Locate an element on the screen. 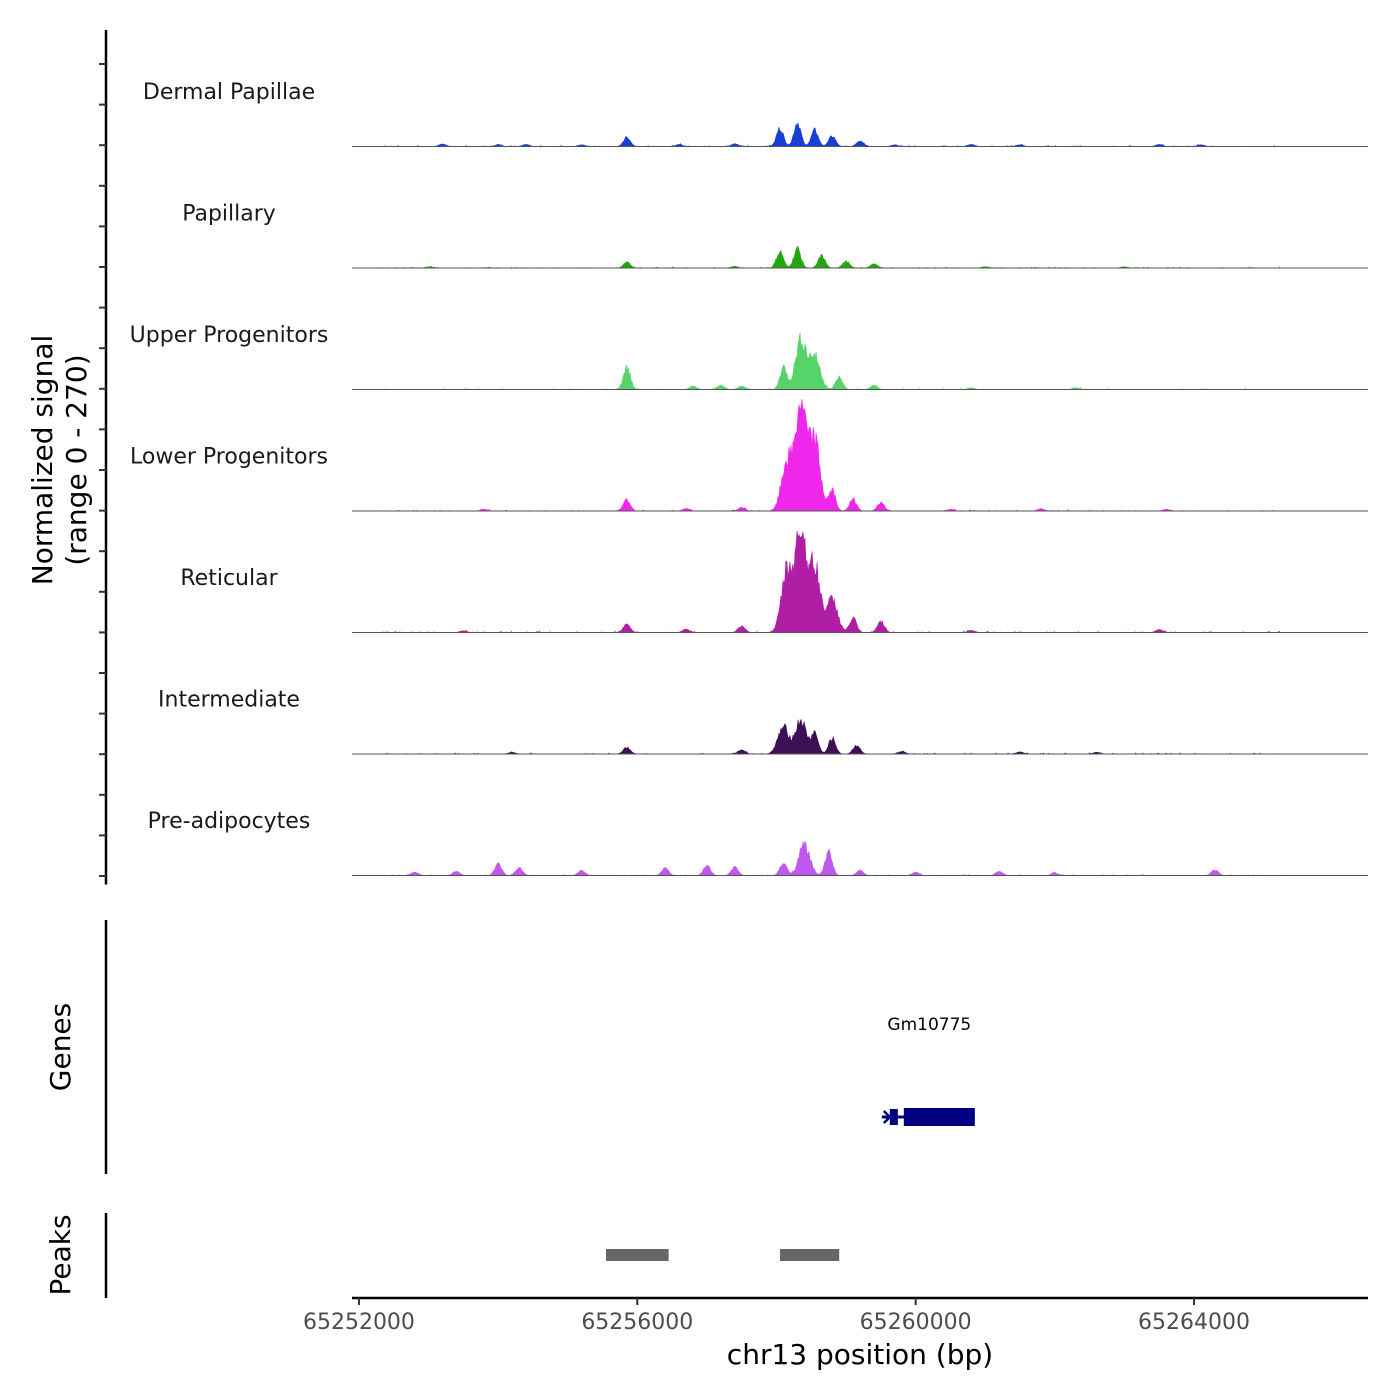 This screenshot has width=1400, height=1400. track-label: Intermediate is located at coordinates (229, 700).